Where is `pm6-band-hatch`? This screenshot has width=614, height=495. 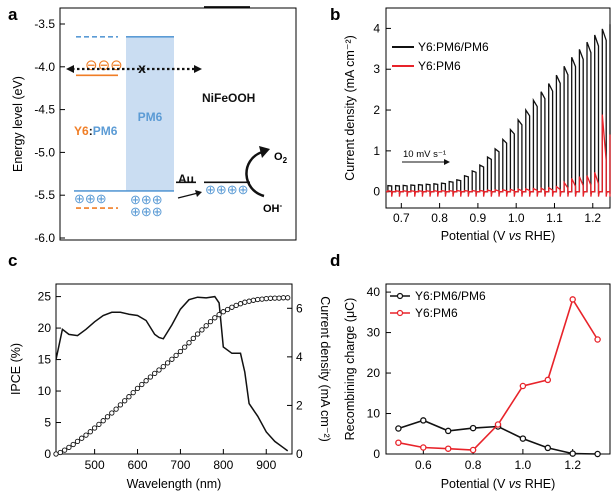
pm6-band-hatch is located at coordinates (150, 113).